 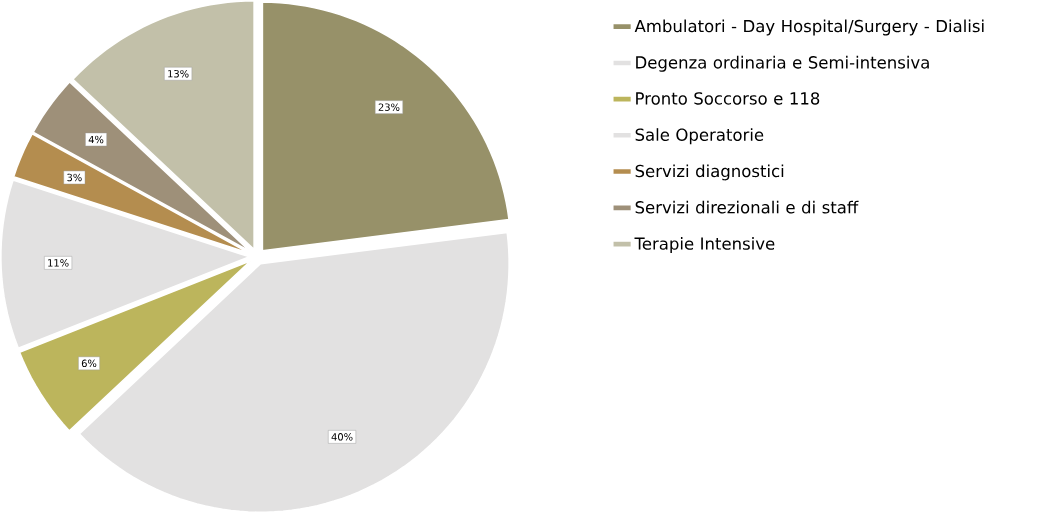 I want to click on legend-label: Sale Operatorie, so click(x=699, y=136).